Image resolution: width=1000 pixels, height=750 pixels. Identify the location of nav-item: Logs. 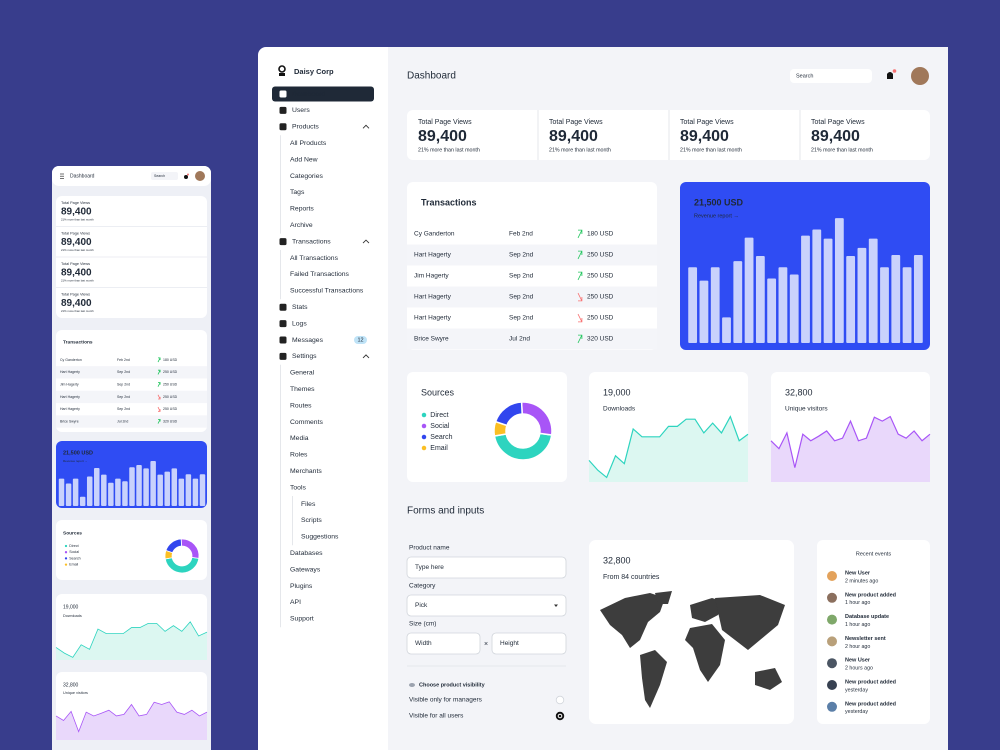
(299, 323).